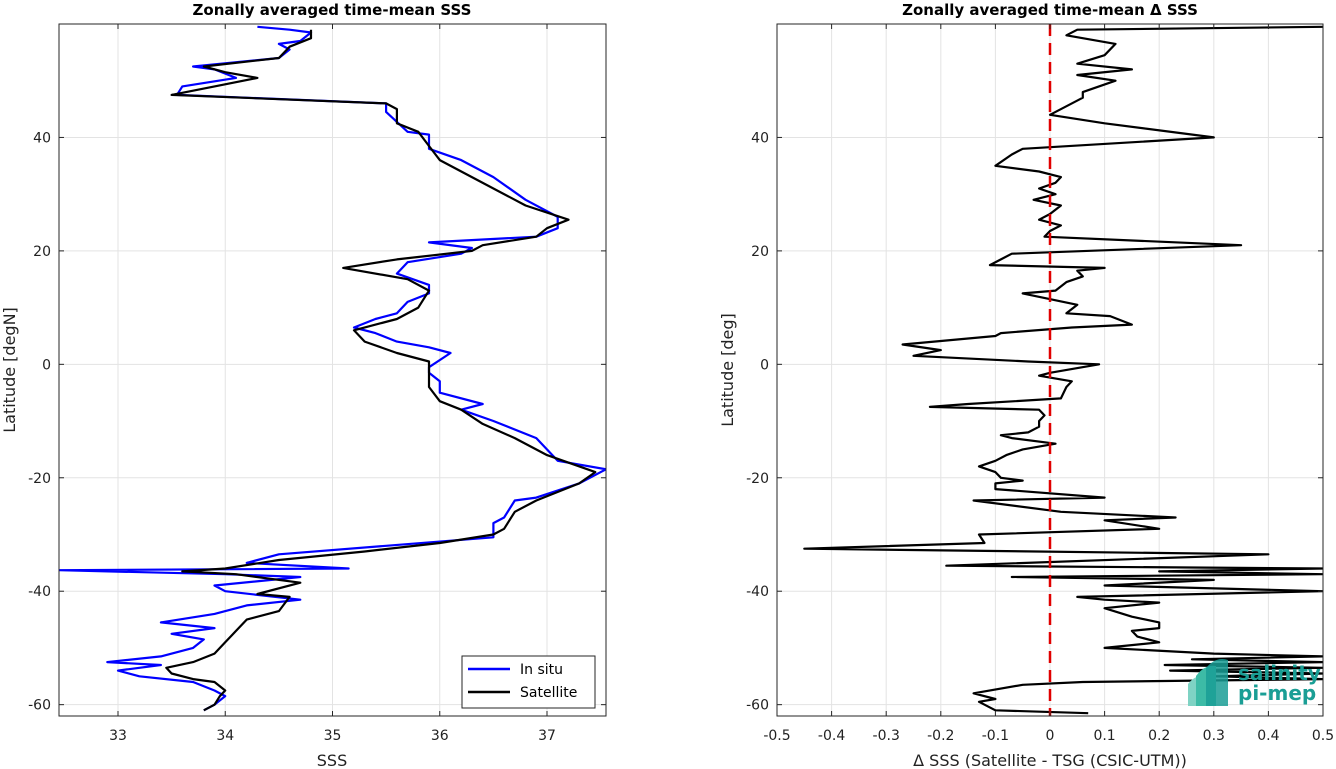 The width and height of the screenshot is (1336, 769). What do you see at coordinates (1050, 736) in the screenshot?
I see `right-x-tick-label: 0` at bounding box center [1050, 736].